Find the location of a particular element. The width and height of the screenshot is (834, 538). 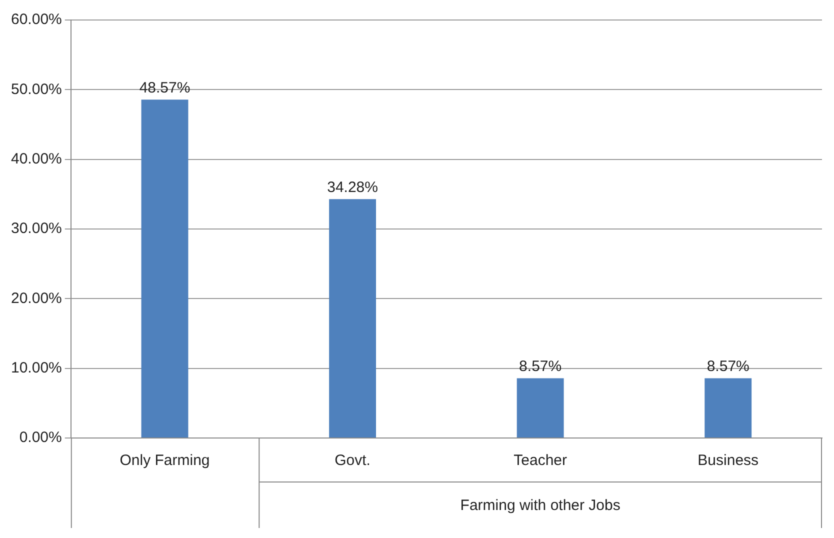

x-tick-label: Business is located at coordinates (728, 461).